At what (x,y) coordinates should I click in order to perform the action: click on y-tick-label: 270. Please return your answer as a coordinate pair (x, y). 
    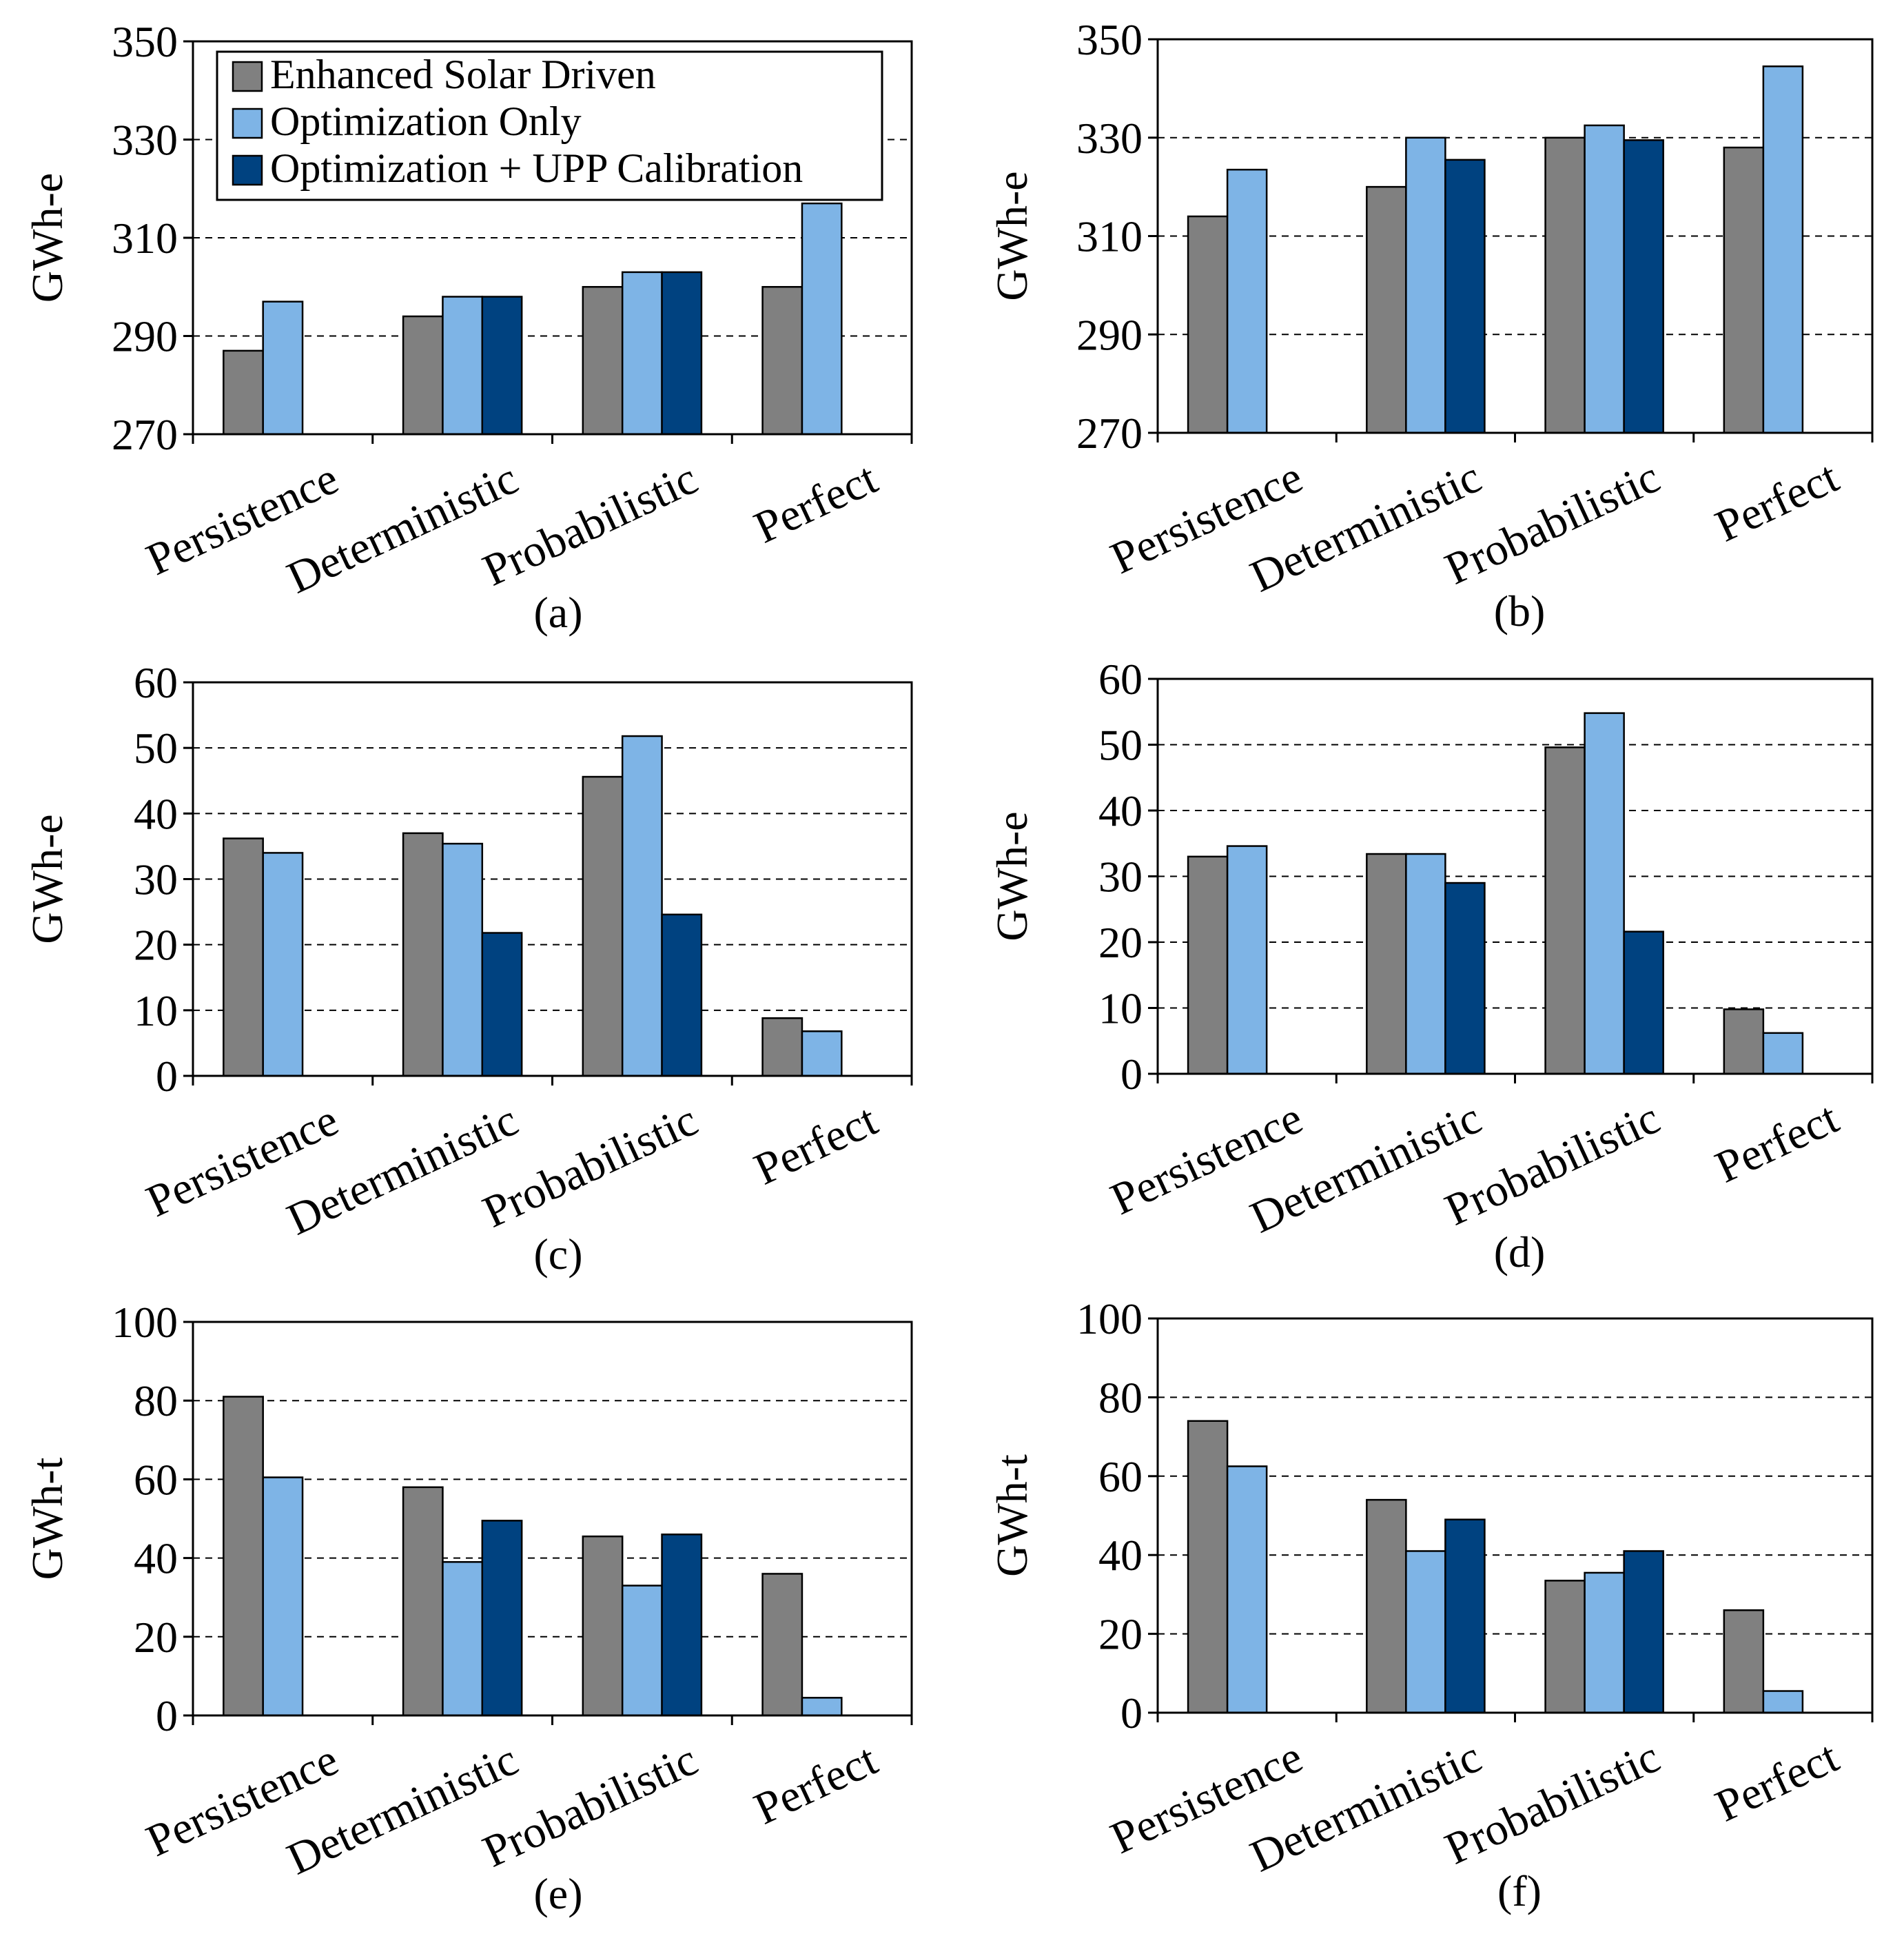
    Looking at the image, I should click on (145, 434).